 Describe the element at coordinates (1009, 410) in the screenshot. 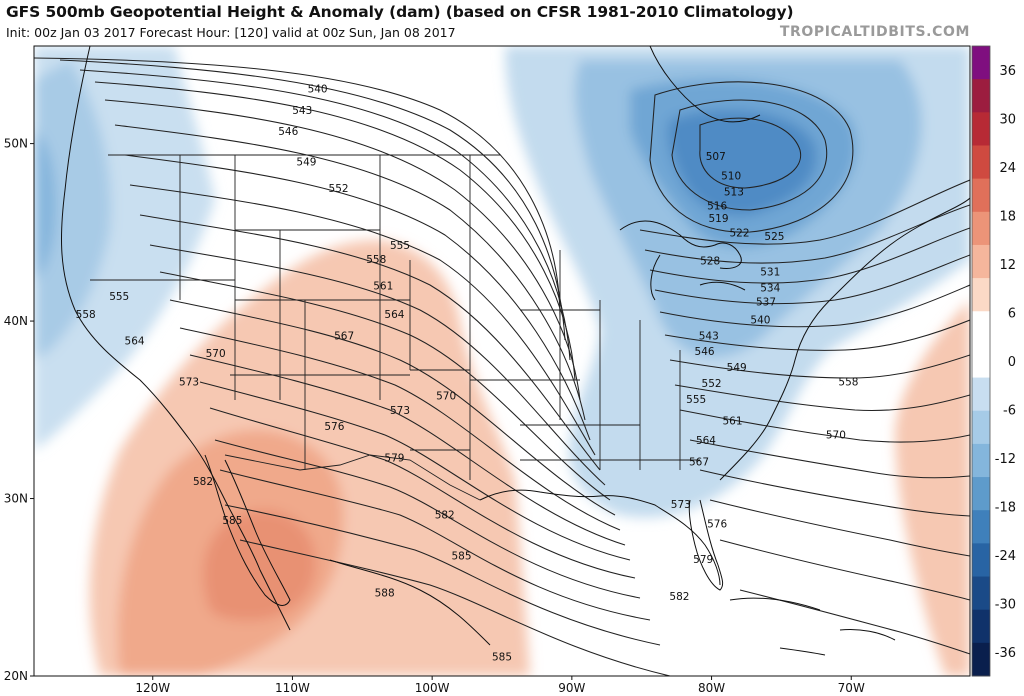

I see `colorbar-tick-label: -6` at that location.